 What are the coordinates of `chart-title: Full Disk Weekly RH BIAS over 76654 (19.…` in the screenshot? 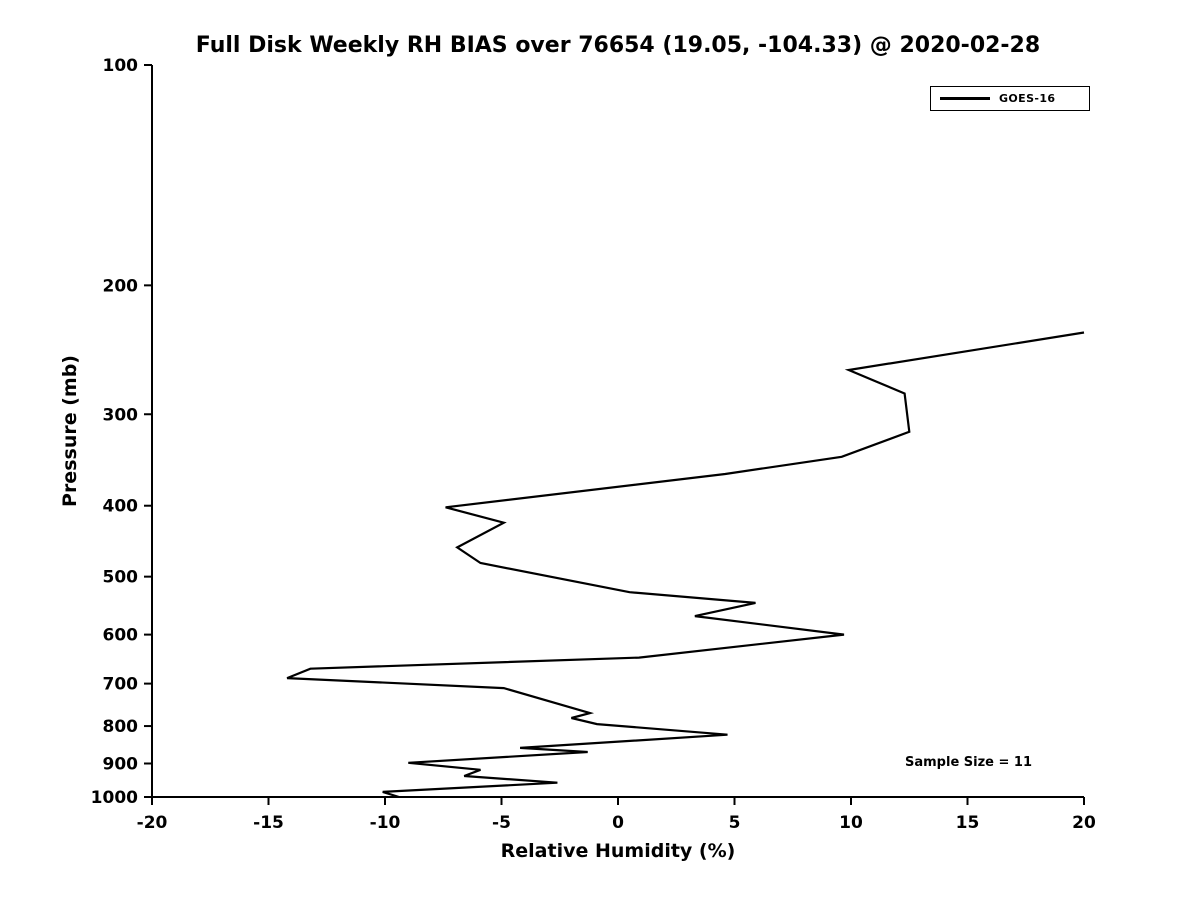 It's located at (618, 45).